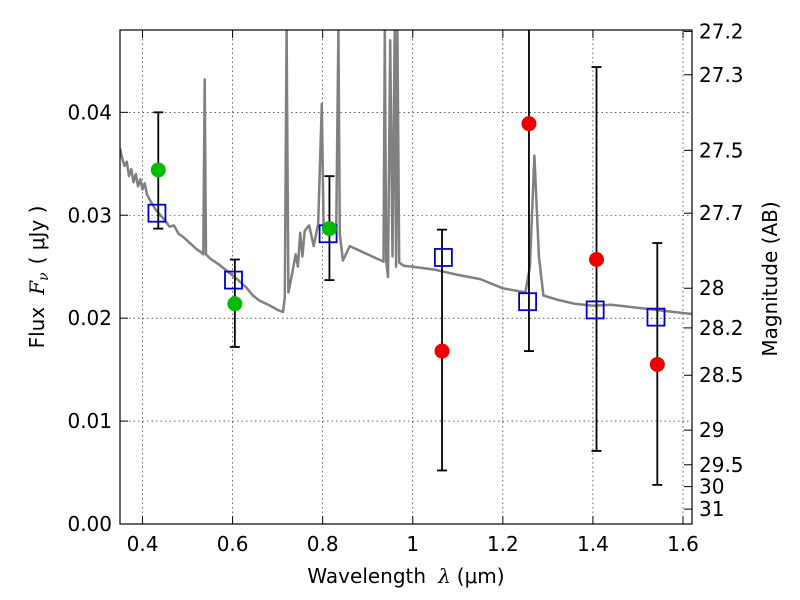 Image resolution: width=800 pixels, height=600 pixels. Describe the element at coordinates (593, 544) in the screenshot. I see `x-tick-label: 1.4` at that location.